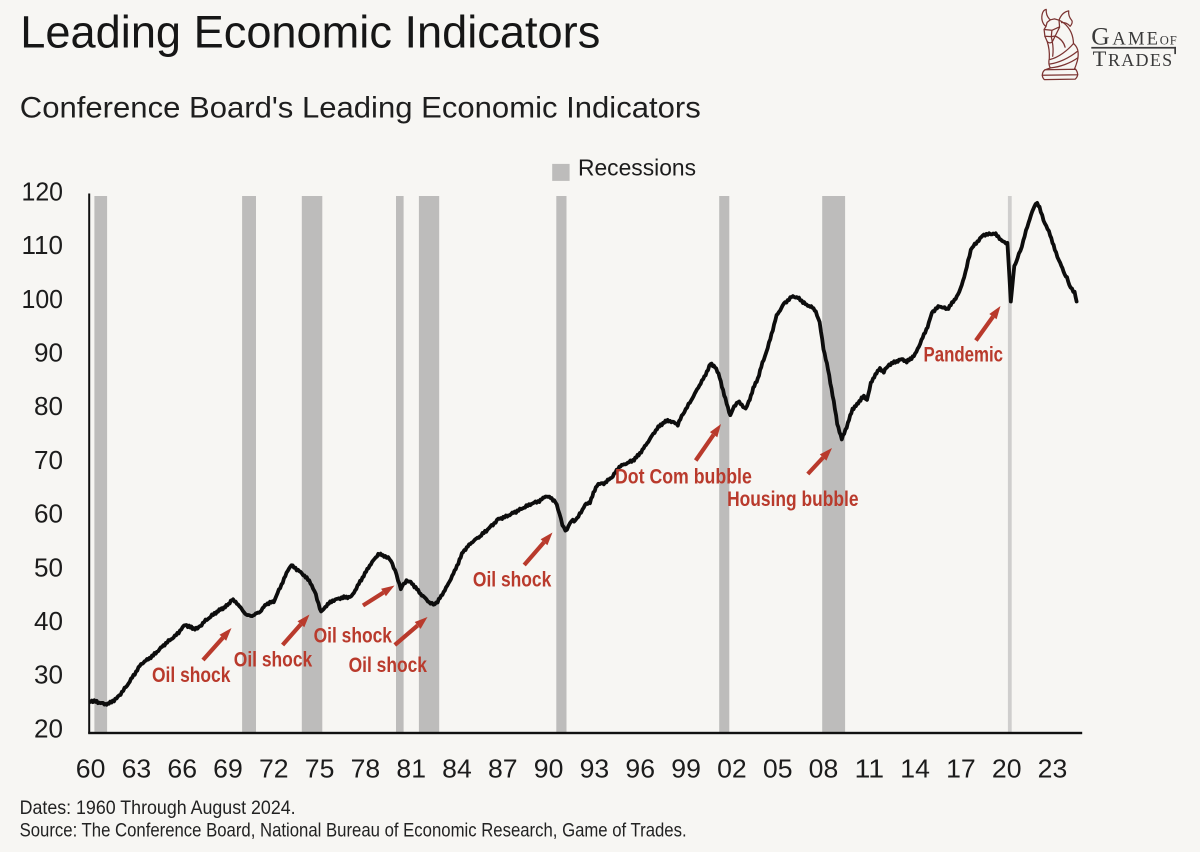 Image resolution: width=1200 pixels, height=852 pixels. I want to click on svg-text: 70, so click(48, 460).